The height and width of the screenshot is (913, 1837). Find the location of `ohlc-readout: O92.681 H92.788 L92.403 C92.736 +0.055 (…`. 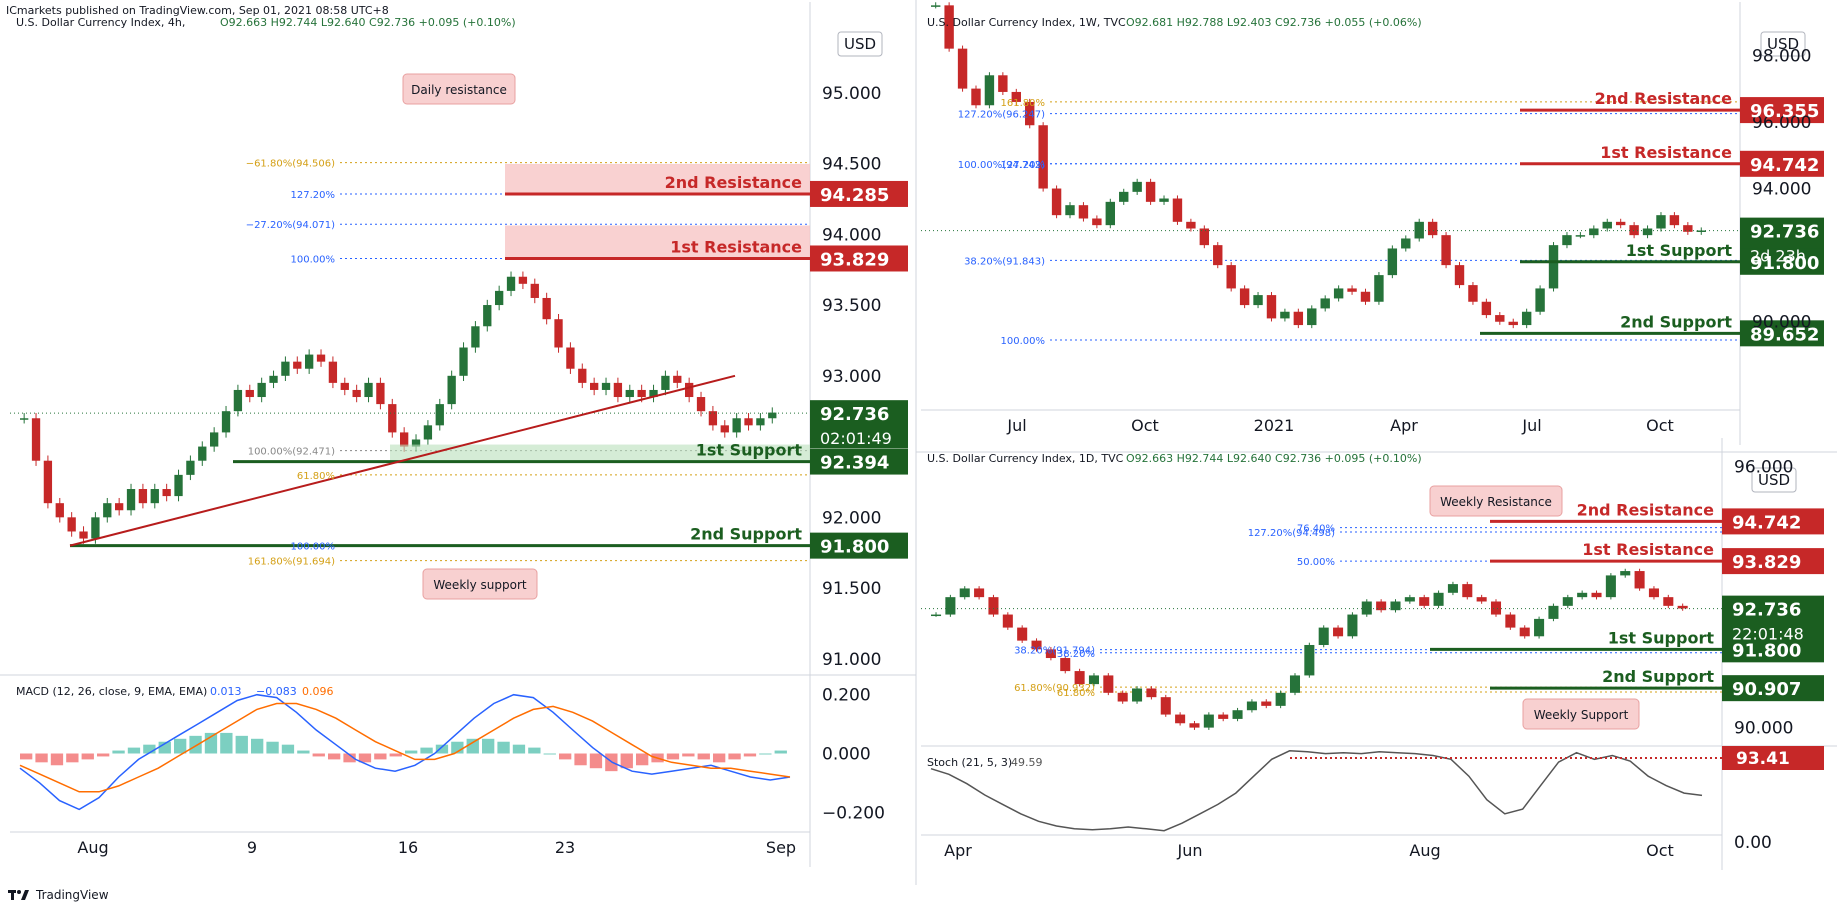

ohlc-readout: O92.681 H92.788 L92.403 C92.736 +0.055 (… is located at coordinates (1274, 22).